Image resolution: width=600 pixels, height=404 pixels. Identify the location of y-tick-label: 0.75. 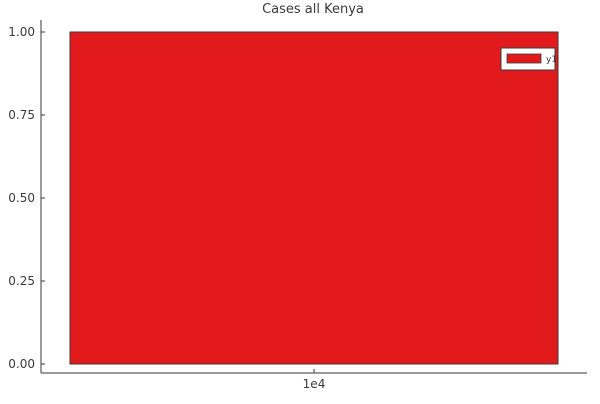
(21, 115).